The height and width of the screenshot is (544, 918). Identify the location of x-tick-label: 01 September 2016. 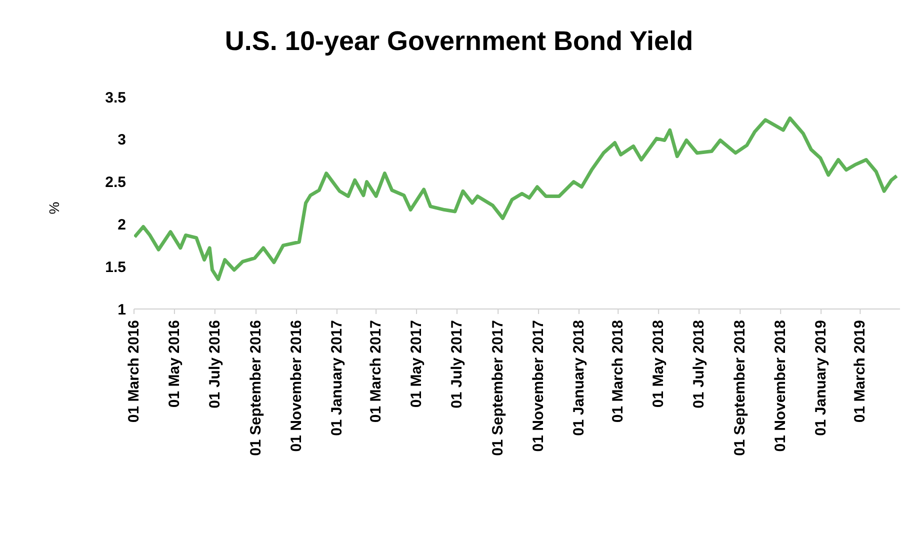
(256, 388).